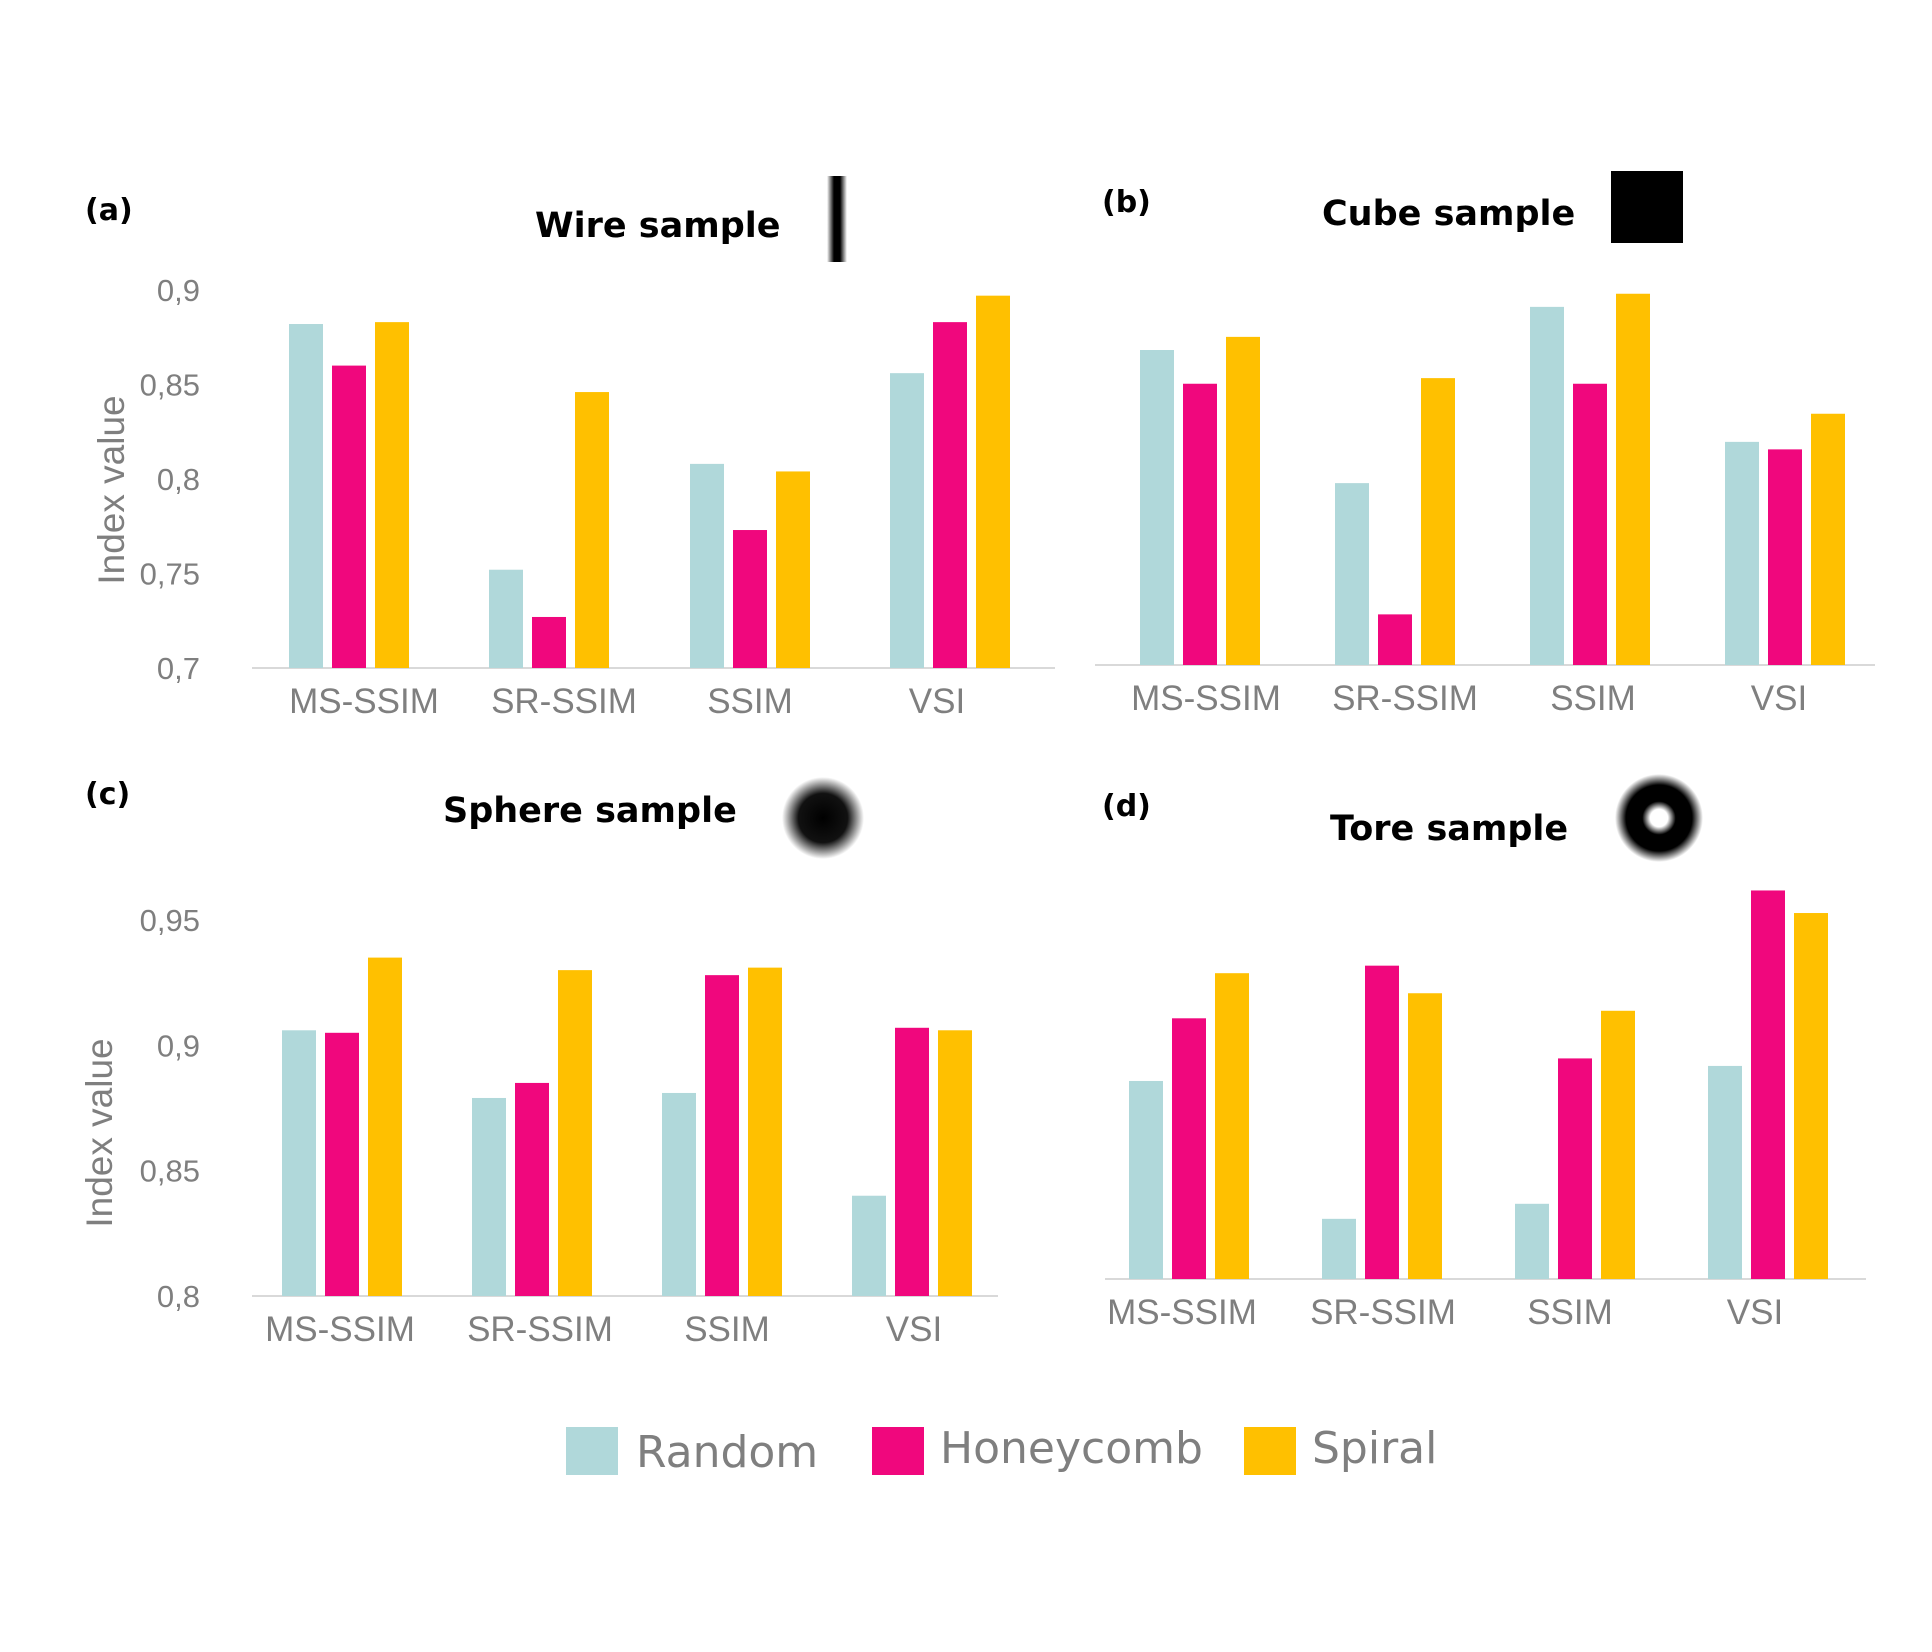  I want to click on legend-label-honeycomb: Honeycomb, so click(1071, 1448).